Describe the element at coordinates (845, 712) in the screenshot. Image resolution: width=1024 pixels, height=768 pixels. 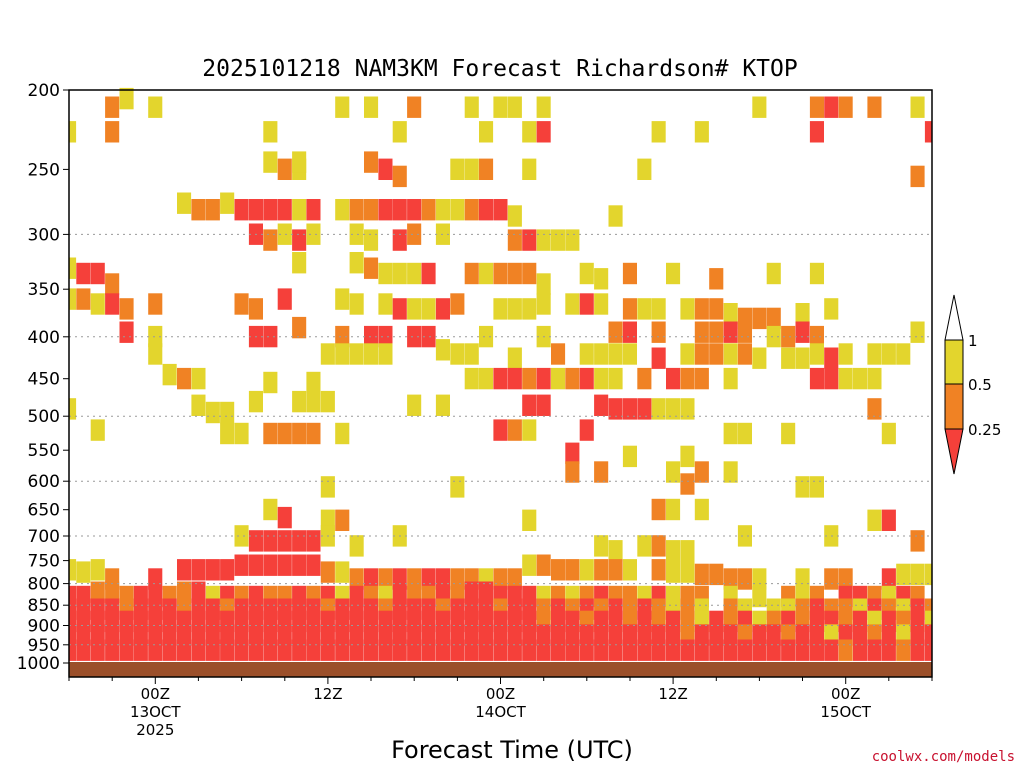
I see `x-tick-label: 15OCT` at that location.